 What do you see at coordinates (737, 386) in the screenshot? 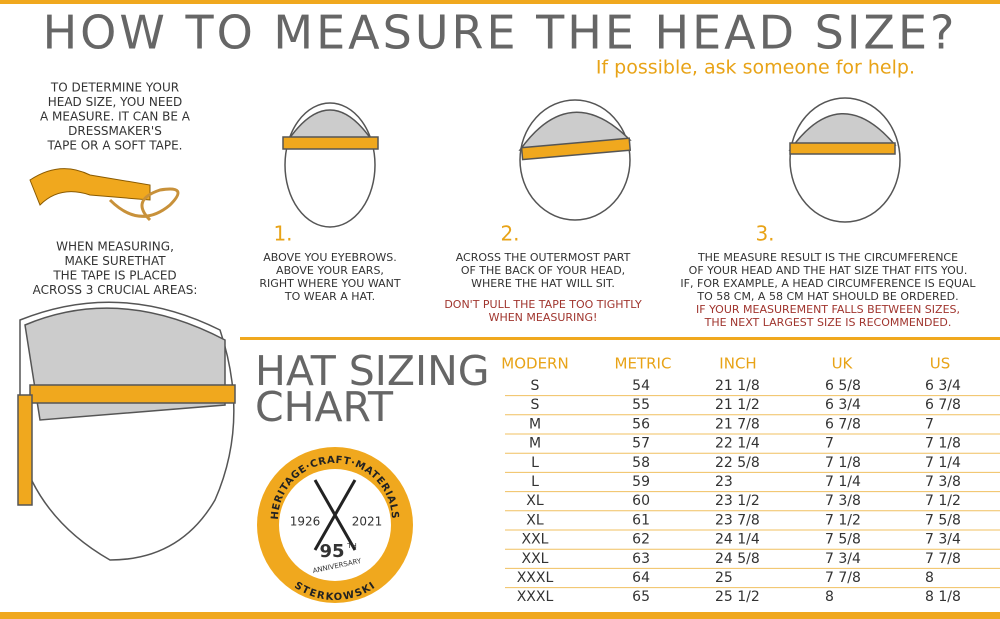
I see `cell: 21 1/8` at bounding box center [737, 386].